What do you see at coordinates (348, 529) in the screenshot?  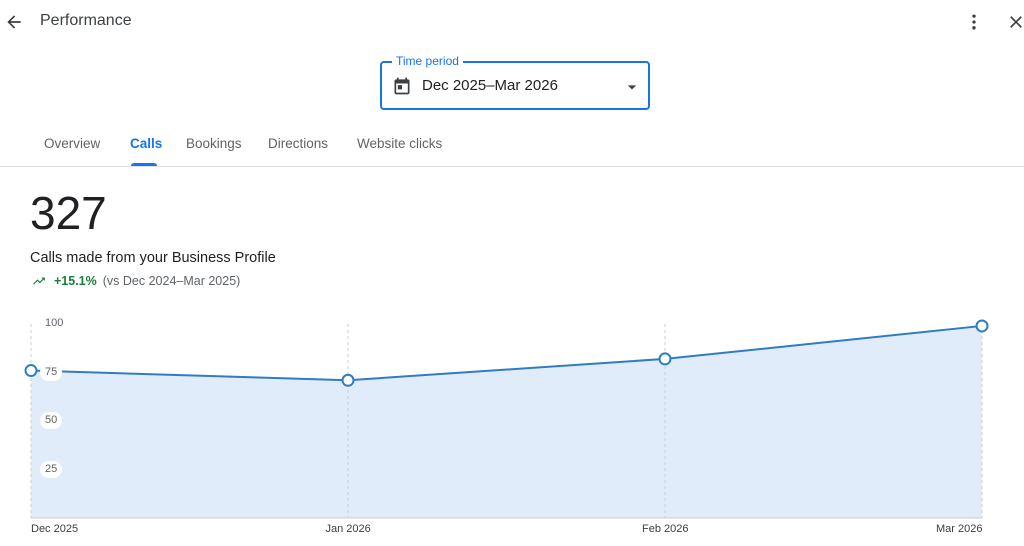 I see `x-tick-label: Jan 2026` at bounding box center [348, 529].